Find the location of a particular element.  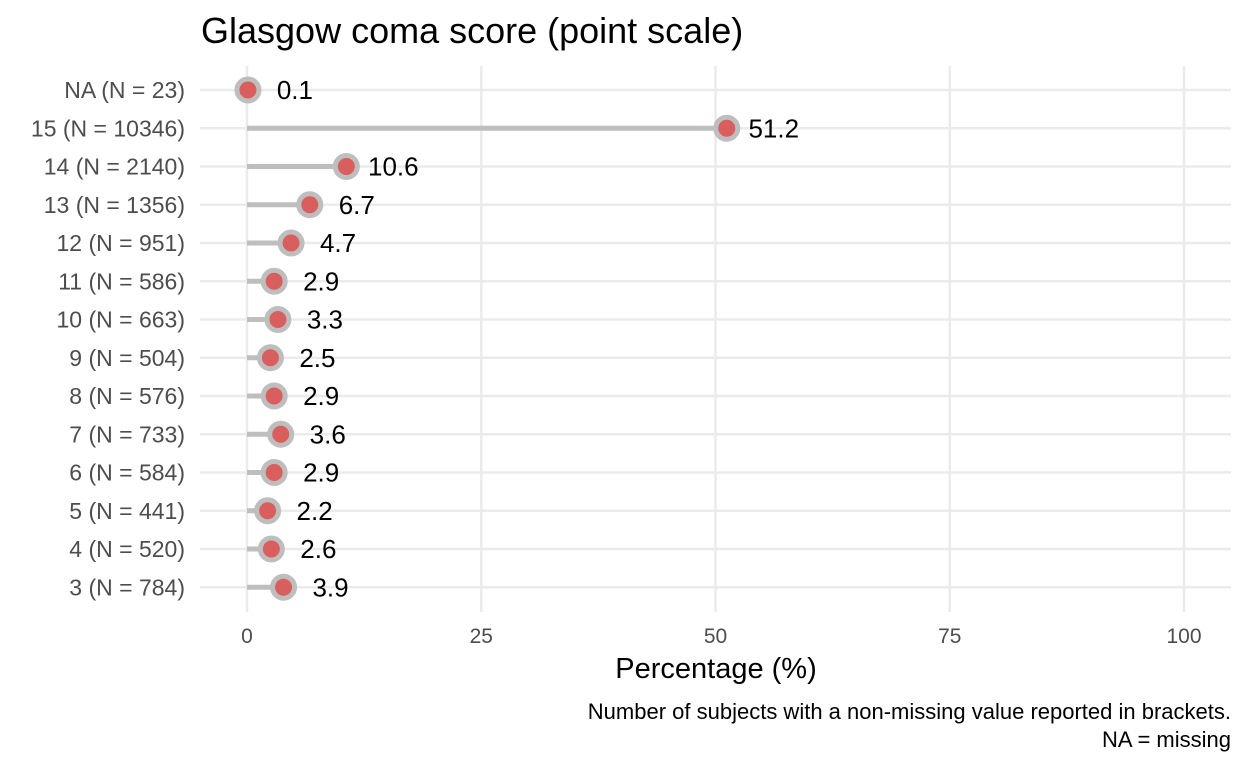

x-tick-label: 75 is located at coordinates (949, 636).